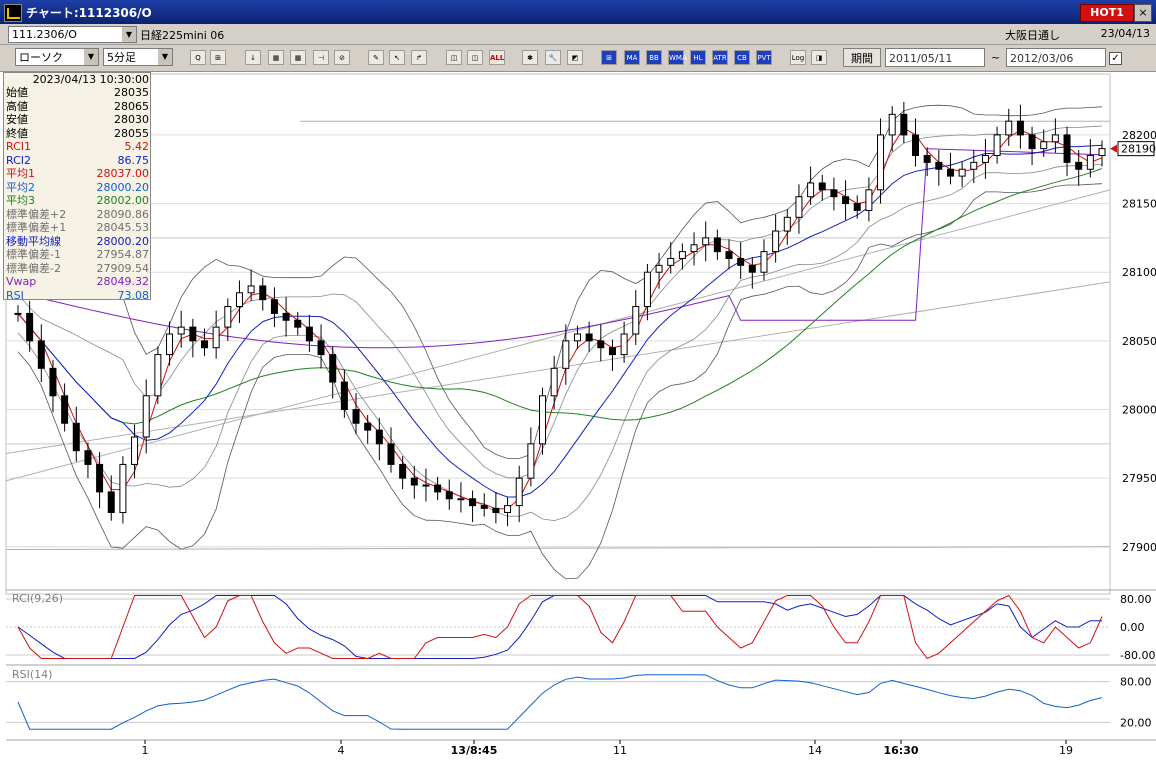 The width and height of the screenshot is (1156, 760). I want to click on info-label: 始値, so click(17, 92).